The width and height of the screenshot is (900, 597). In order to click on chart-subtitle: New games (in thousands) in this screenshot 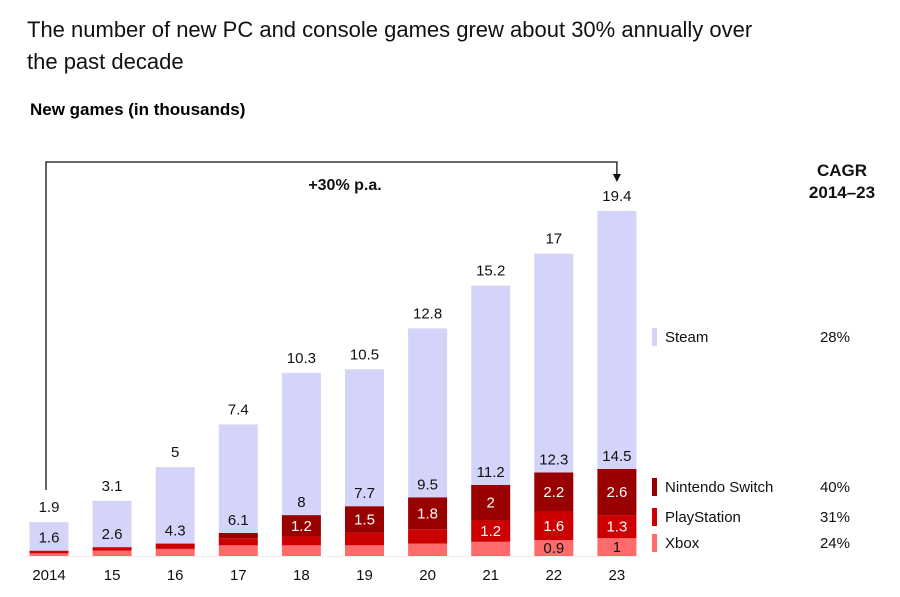, I will do `click(138, 109)`.